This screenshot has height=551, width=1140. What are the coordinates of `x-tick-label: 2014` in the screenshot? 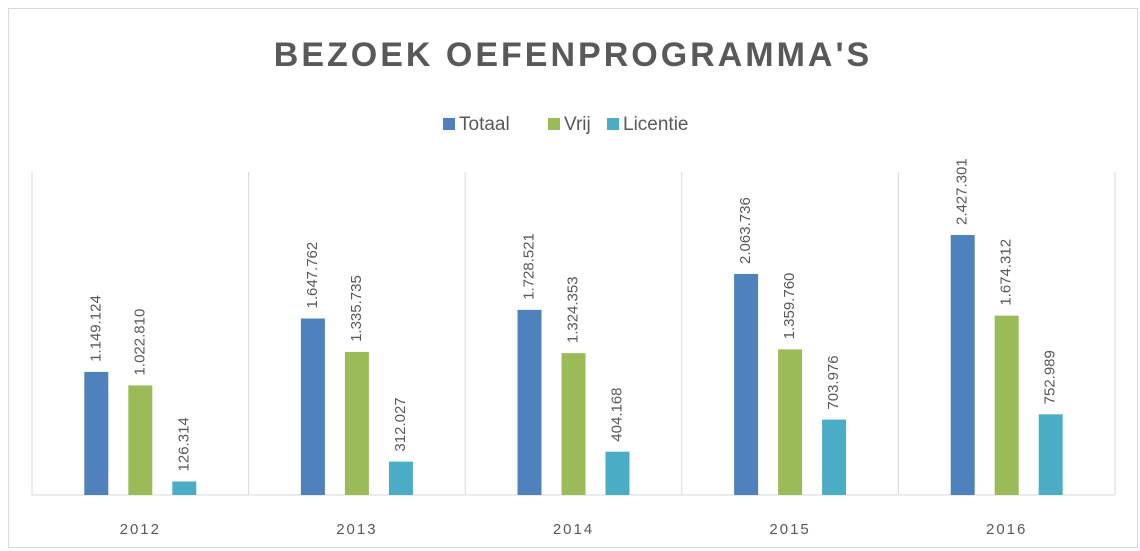 It's located at (573, 529).